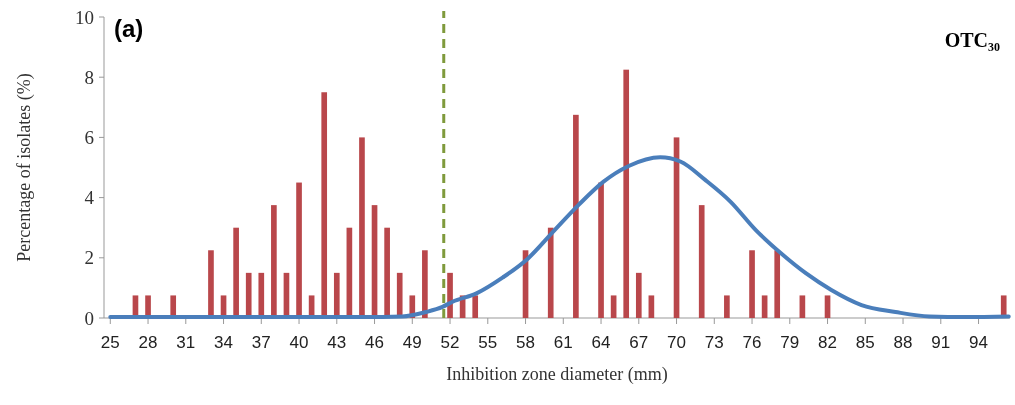  What do you see at coordinates (148, 342) in the screenshot?
I see `x-tick-label: 28` at bounding box center [148, 342].